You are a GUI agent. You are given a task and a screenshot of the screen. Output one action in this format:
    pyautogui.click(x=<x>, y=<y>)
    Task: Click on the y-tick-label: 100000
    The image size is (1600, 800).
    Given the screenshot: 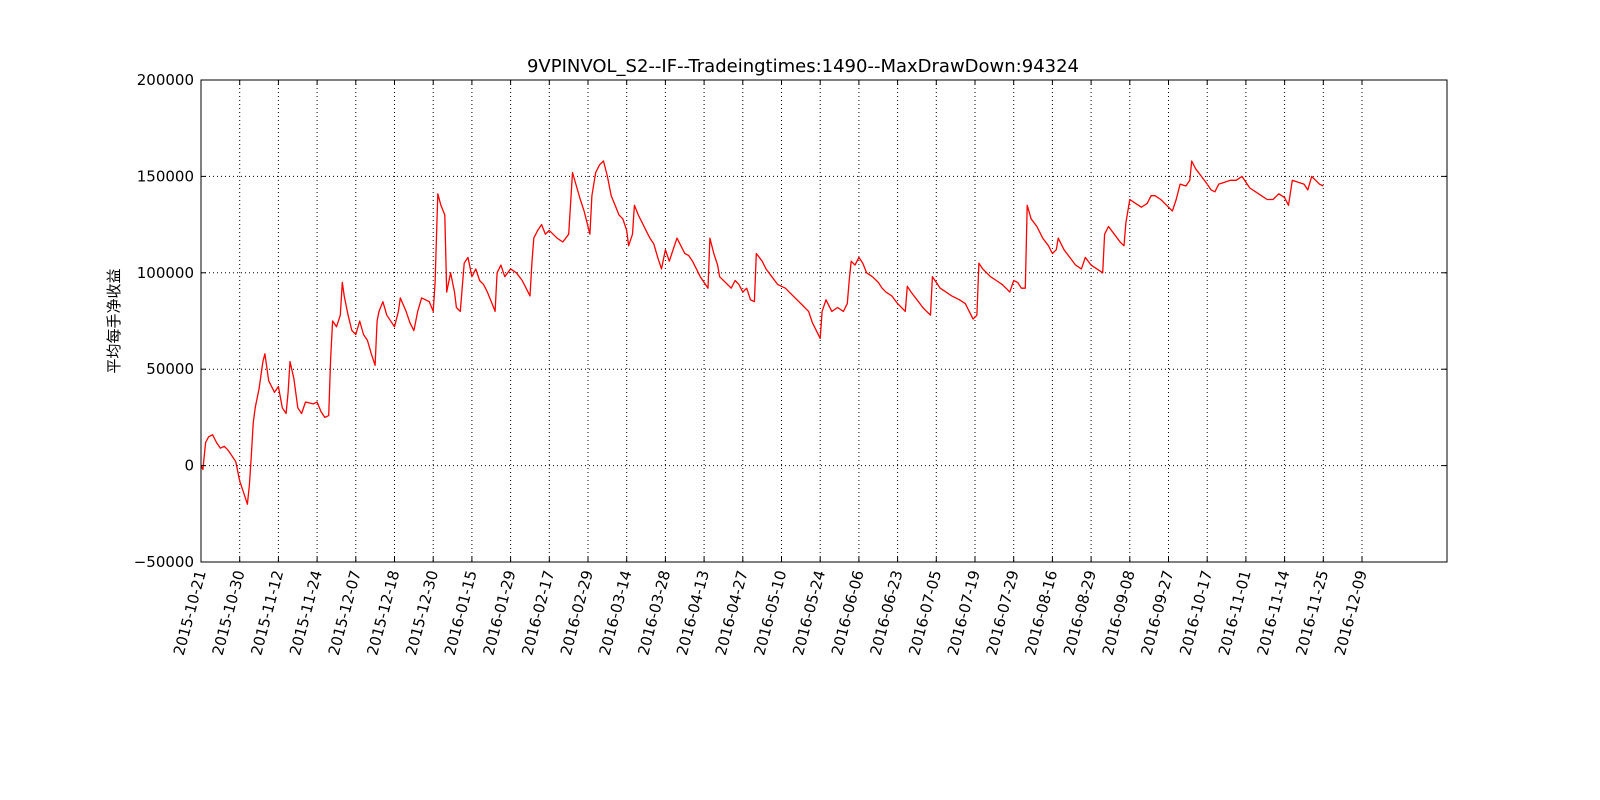 What is the action you would take?
    pyautogui.click(x=165, y=273)
    